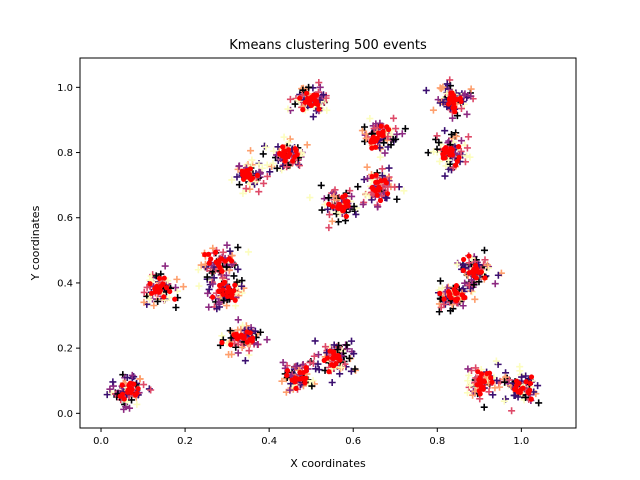  What do you see at coordinates (68, 251) in the screenshot?
I see `y-axis: 0.0 0.2 0.4 0.6 0.8 1.0` at bounding box center [68, 251].